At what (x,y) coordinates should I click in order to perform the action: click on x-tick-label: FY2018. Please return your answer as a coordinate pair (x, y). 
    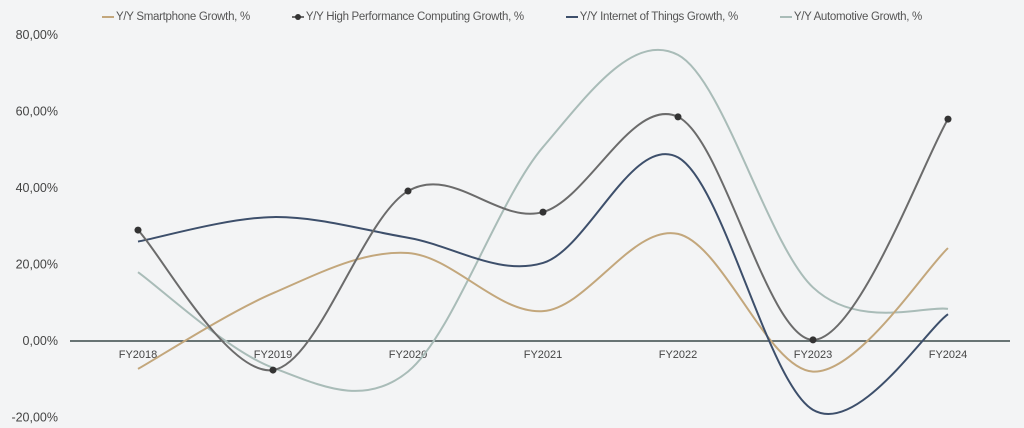
    Looking at the image, I should click on (138, 355).